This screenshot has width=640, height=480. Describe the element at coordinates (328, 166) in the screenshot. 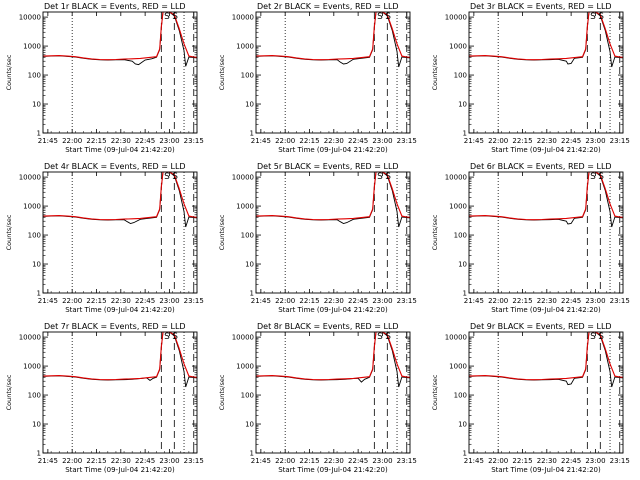

I see `panel-title: Det 5r BLACK = Events, RED = LLD` at that location.